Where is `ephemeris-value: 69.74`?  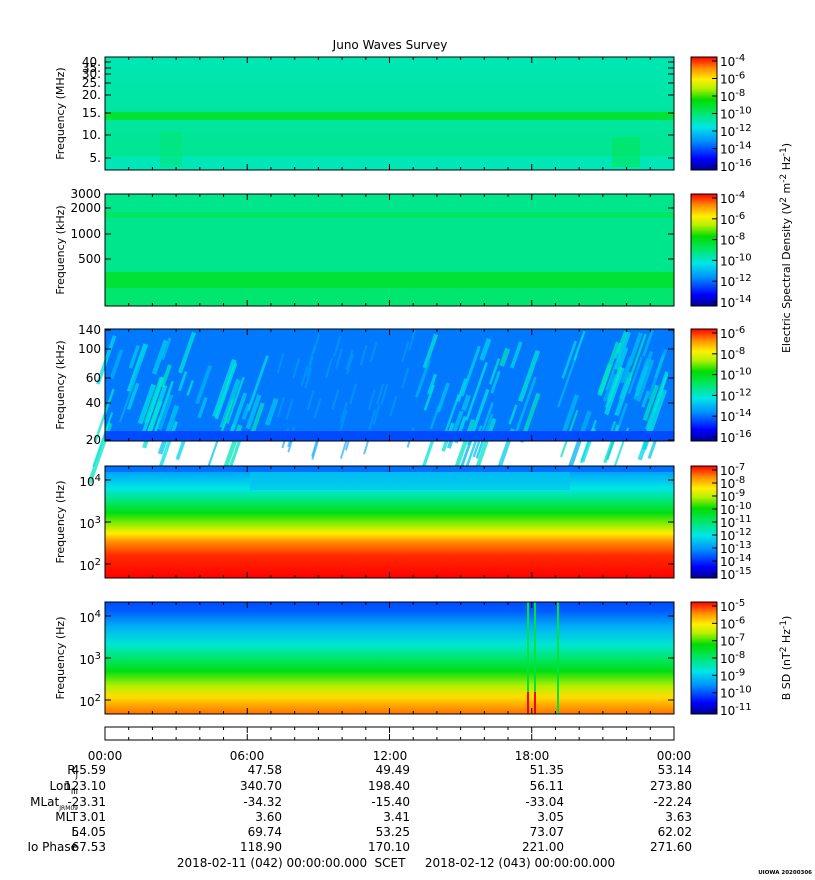 ephemeris-value: 69.74 is located at coordinates (265, 832).